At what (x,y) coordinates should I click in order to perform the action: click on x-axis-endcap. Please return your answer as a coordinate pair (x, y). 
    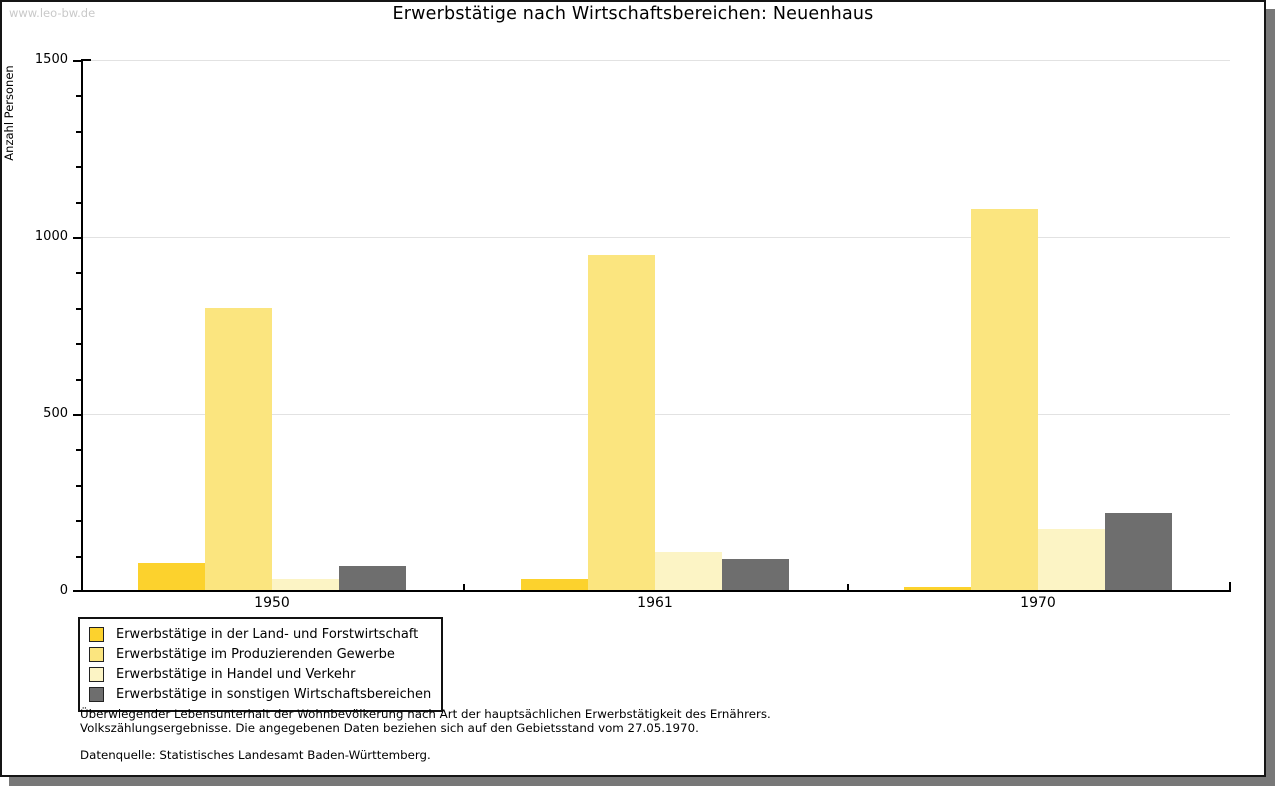
    Looking at the image, I should click on (1230, 586).